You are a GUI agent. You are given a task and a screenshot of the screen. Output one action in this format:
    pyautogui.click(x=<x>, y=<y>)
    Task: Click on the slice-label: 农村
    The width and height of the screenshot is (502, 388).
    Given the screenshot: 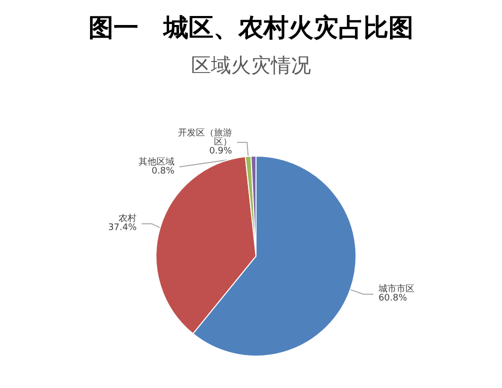 What is the action you would take?
    pyautogui.click(x=127, y=218)
    